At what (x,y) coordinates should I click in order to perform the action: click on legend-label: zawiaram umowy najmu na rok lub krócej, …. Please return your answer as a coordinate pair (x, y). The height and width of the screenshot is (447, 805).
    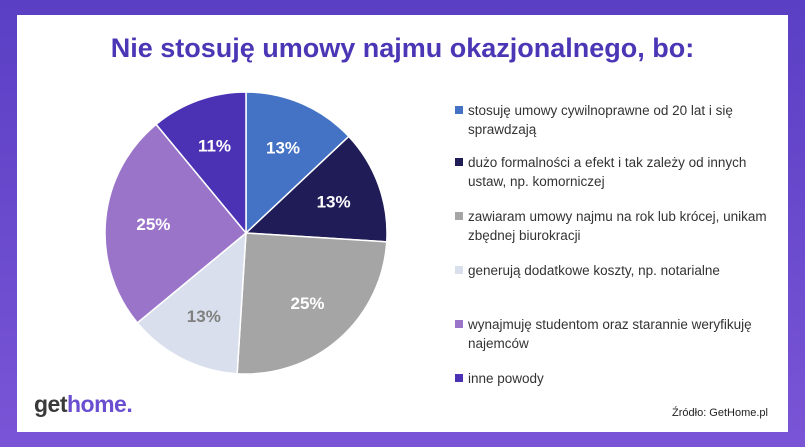
    Looking at the image, I should click on (617, 226).